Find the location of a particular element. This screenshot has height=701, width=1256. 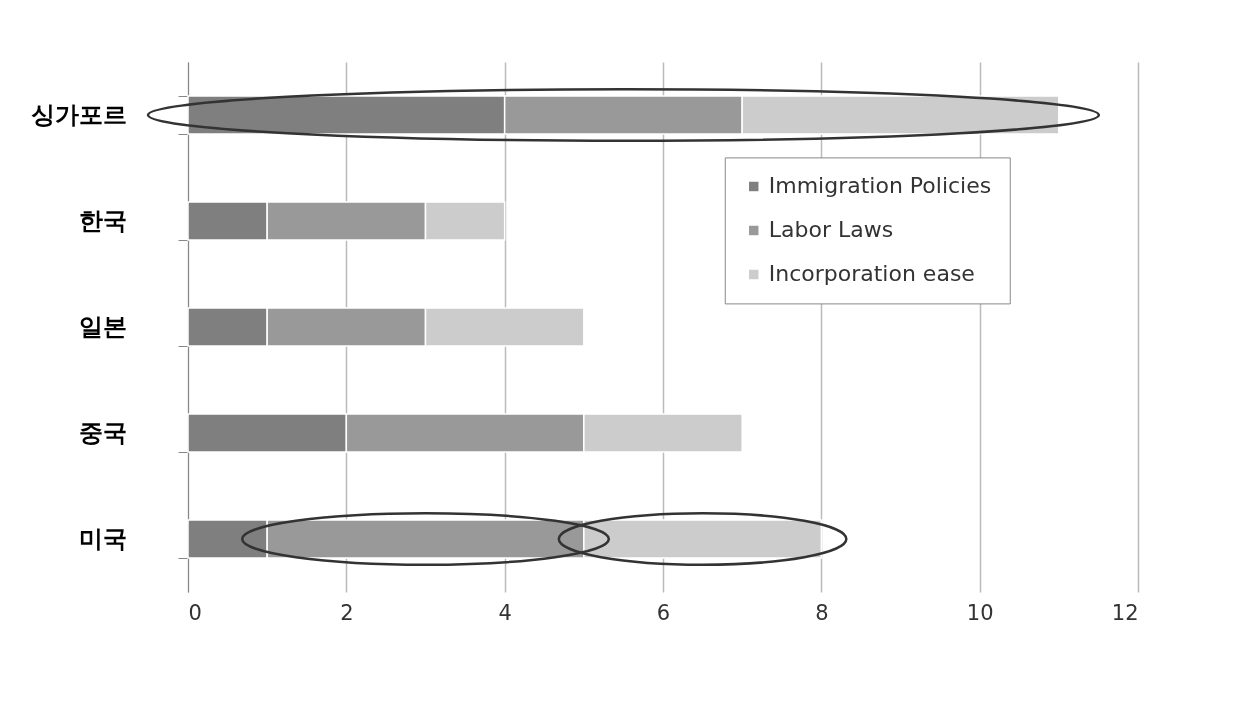

y-tick-label: 미국 is located at coordinates (102, 538).